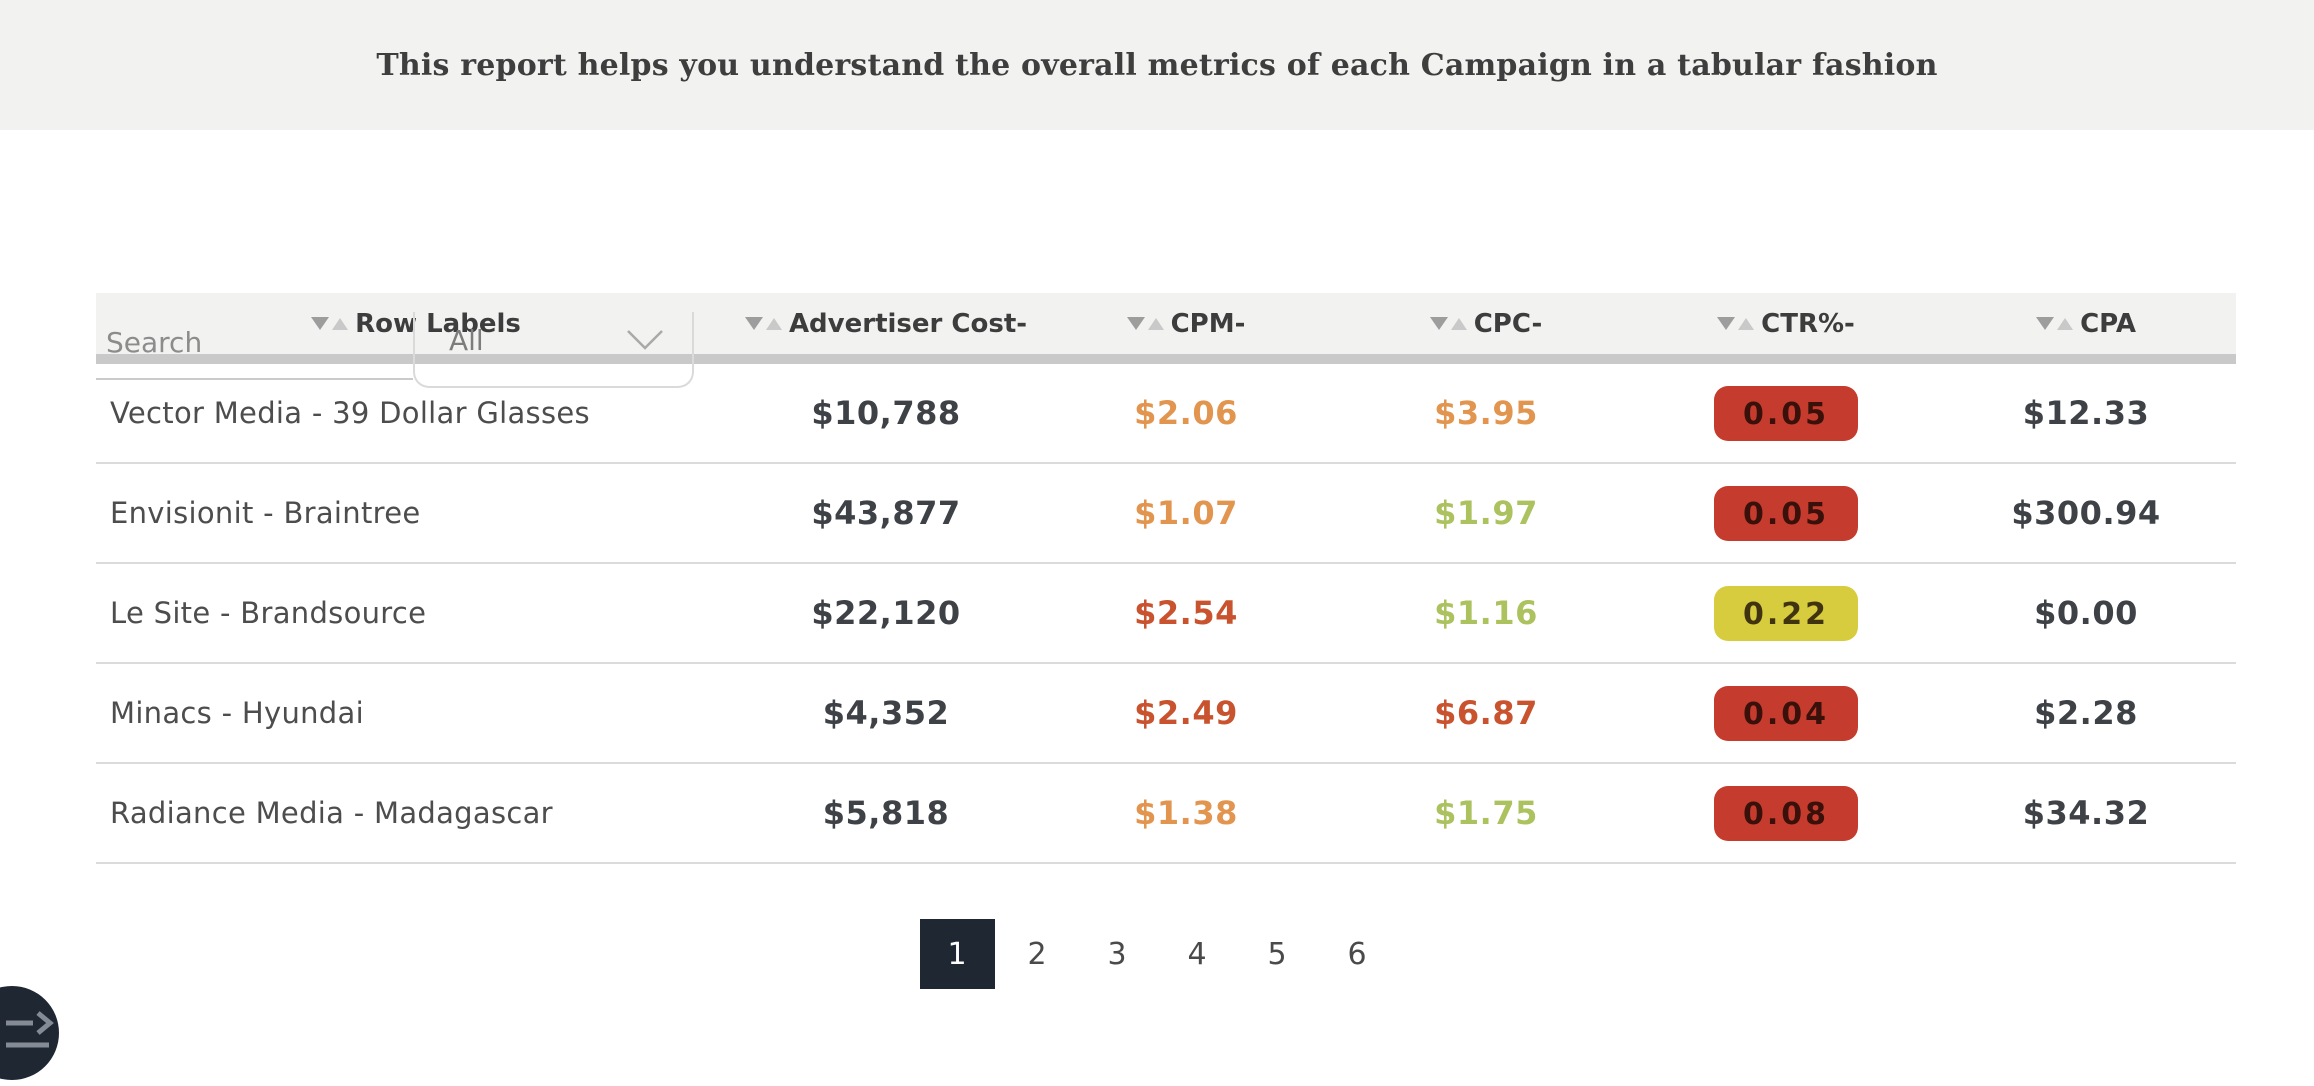 The image size is (2314, 1086). I want to click on column-header-label: CPA, so click(2108, 323).